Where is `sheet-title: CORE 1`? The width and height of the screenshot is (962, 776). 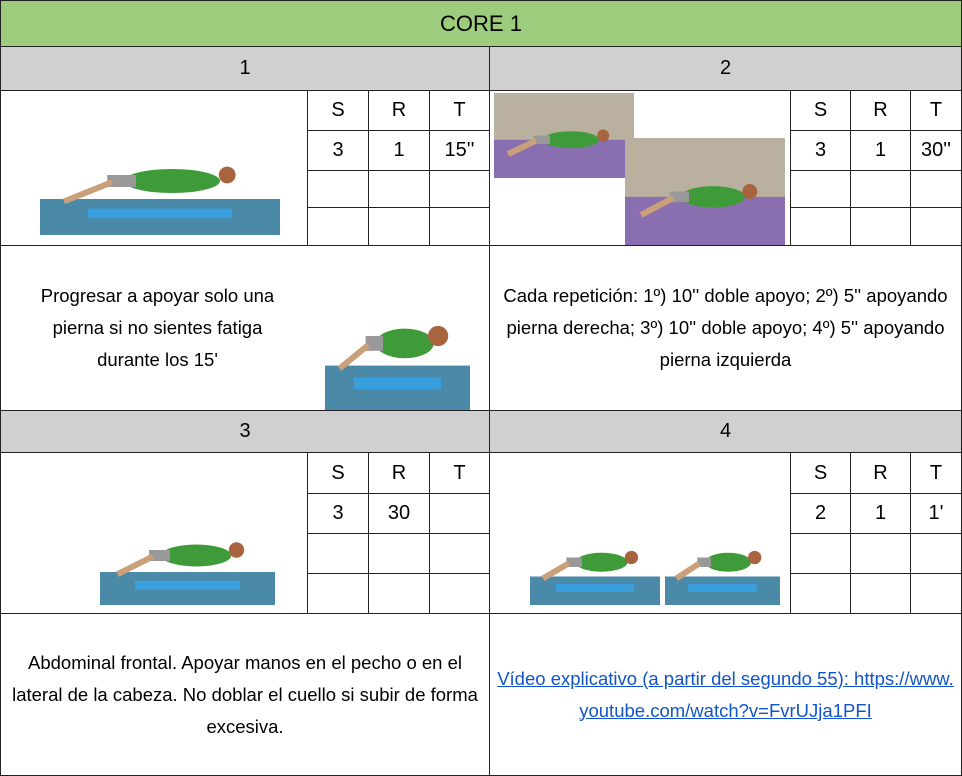
sheet-title: CORE 1 is located at coordinates (481, 23).